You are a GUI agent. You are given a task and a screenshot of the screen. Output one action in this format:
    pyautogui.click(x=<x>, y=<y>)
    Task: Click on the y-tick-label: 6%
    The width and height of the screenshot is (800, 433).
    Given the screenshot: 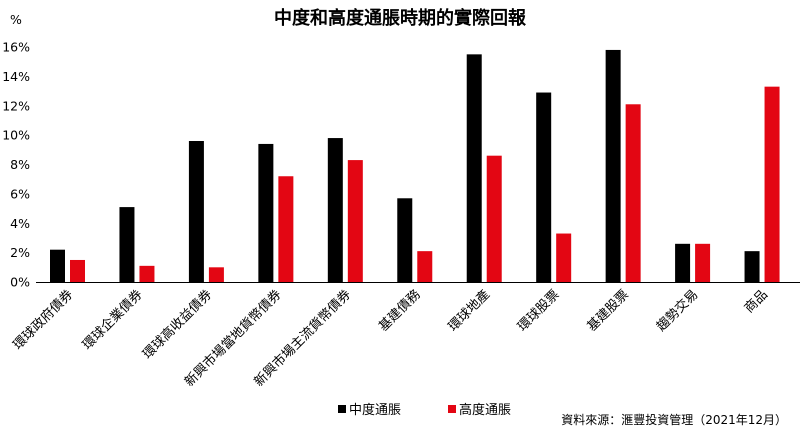 What is the action you would take?
    pyautogui.click(x=20, y=193)
    